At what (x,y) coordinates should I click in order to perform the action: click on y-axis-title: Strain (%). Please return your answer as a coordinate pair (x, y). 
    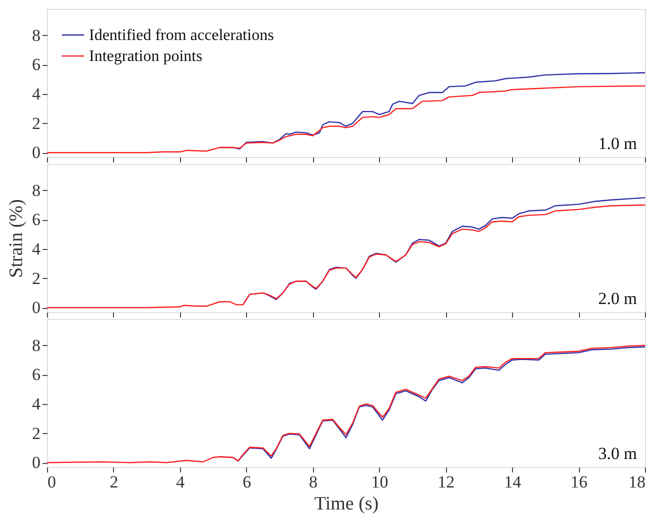
    Looking at the image, I should click on (16, 238).